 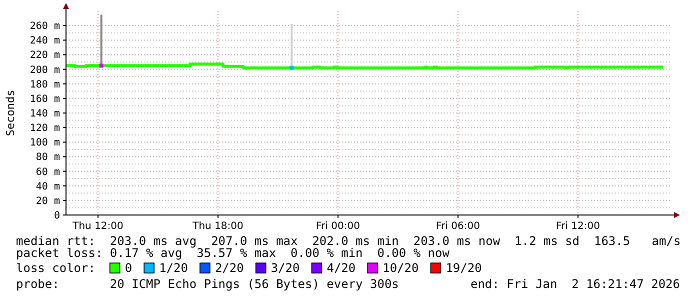 What do you see at coordinates (338, 226) in the screenshot?
I see `x-tick-label: Fri 00:00` at bounding box center [338, 226].